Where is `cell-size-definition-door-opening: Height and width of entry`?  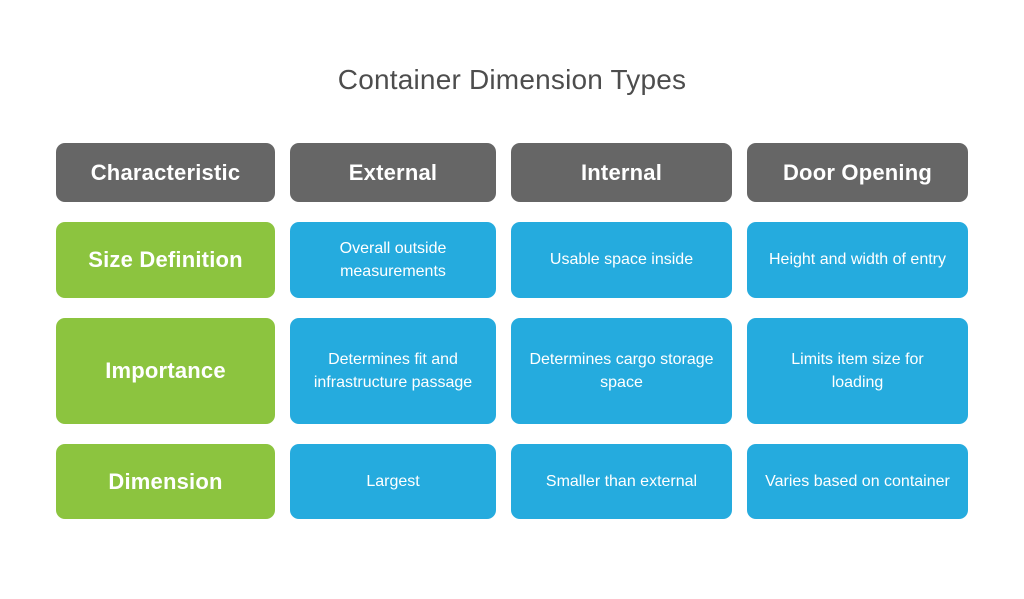 cell-size-definition-door-opening: Height and width of entry is located at coordinates (857, 260).